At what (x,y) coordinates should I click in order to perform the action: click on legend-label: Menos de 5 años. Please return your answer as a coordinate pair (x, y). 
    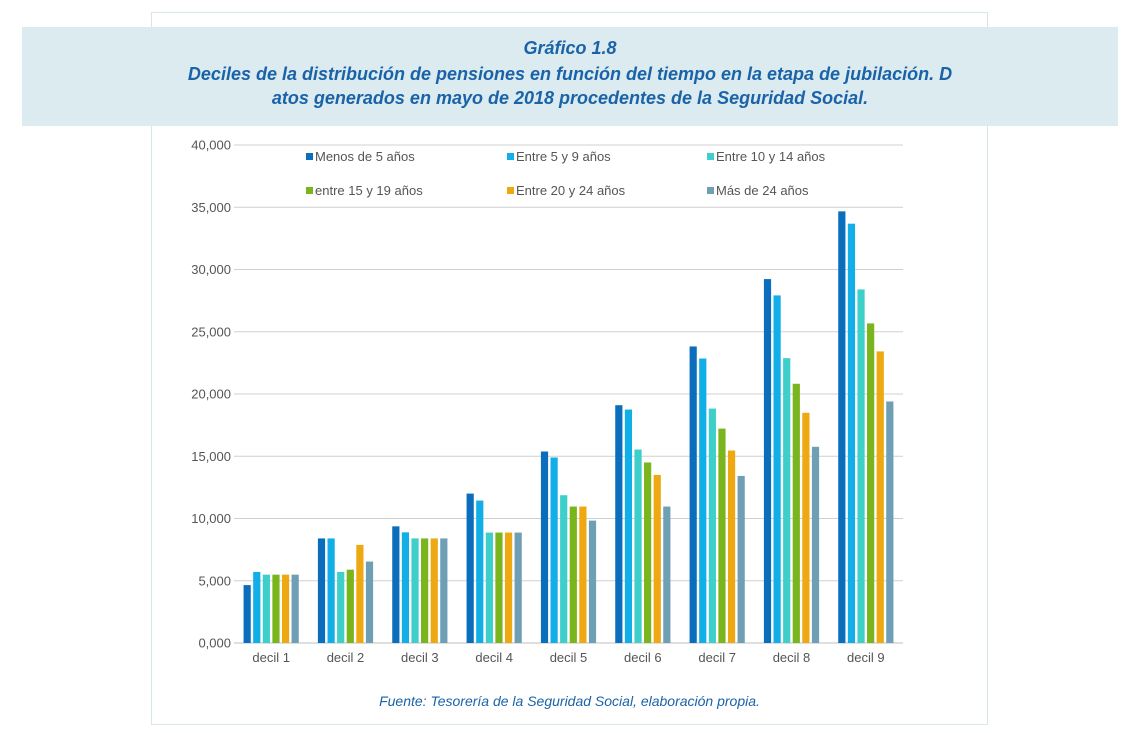
    Looking at the image, I should click on (365, 156).